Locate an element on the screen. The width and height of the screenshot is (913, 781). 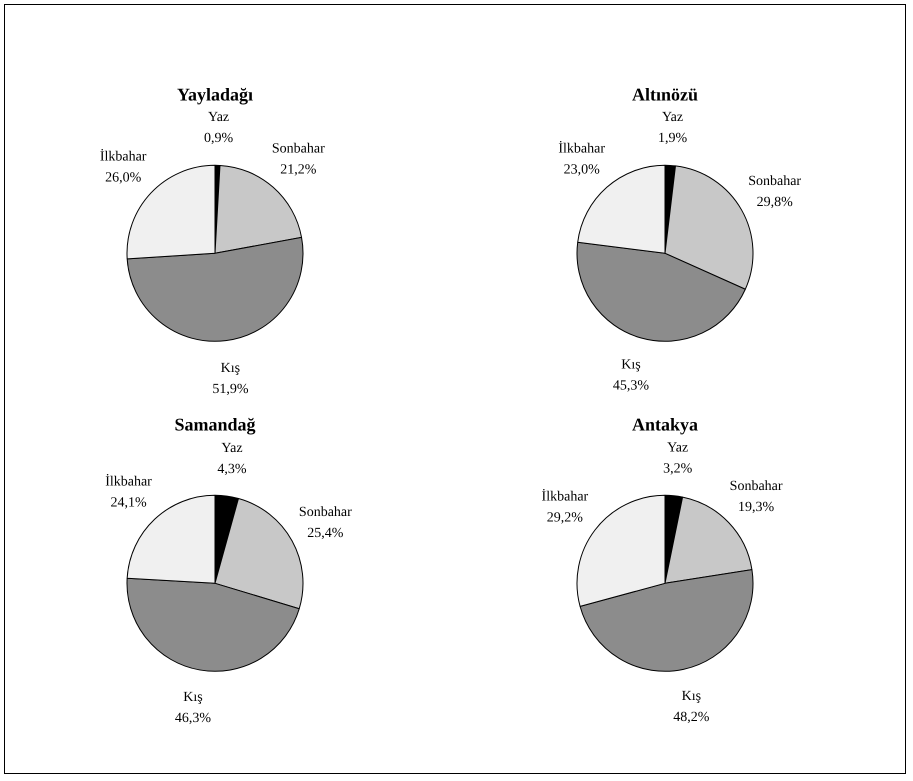
data-label: 0,9% is located at coordinates (219, 138).